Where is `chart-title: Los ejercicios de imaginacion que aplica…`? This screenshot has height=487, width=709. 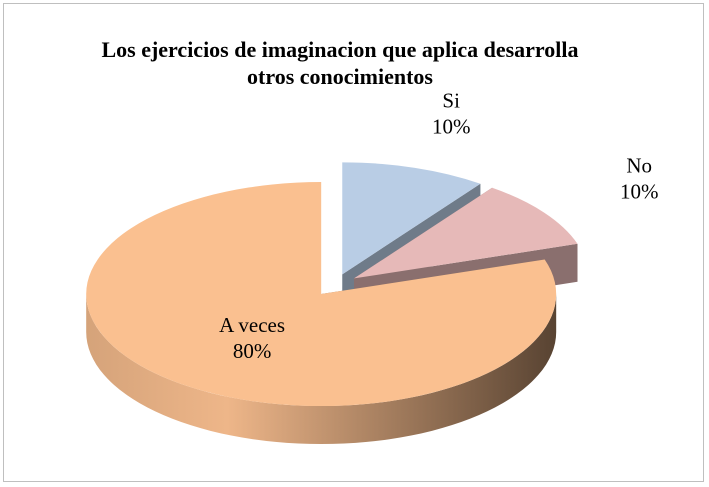 chart-title: Los ejercicios de imaginacion que aplica… is located at coordinates (340, 63).